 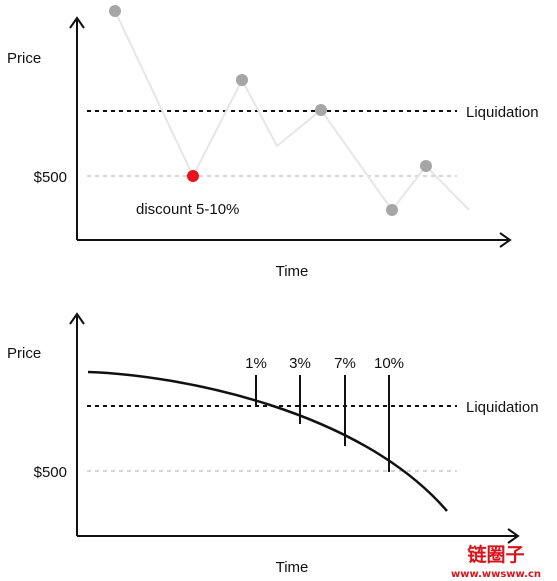 I want to click on bottom-marker-label: 7%, so click(x=345, y=363).